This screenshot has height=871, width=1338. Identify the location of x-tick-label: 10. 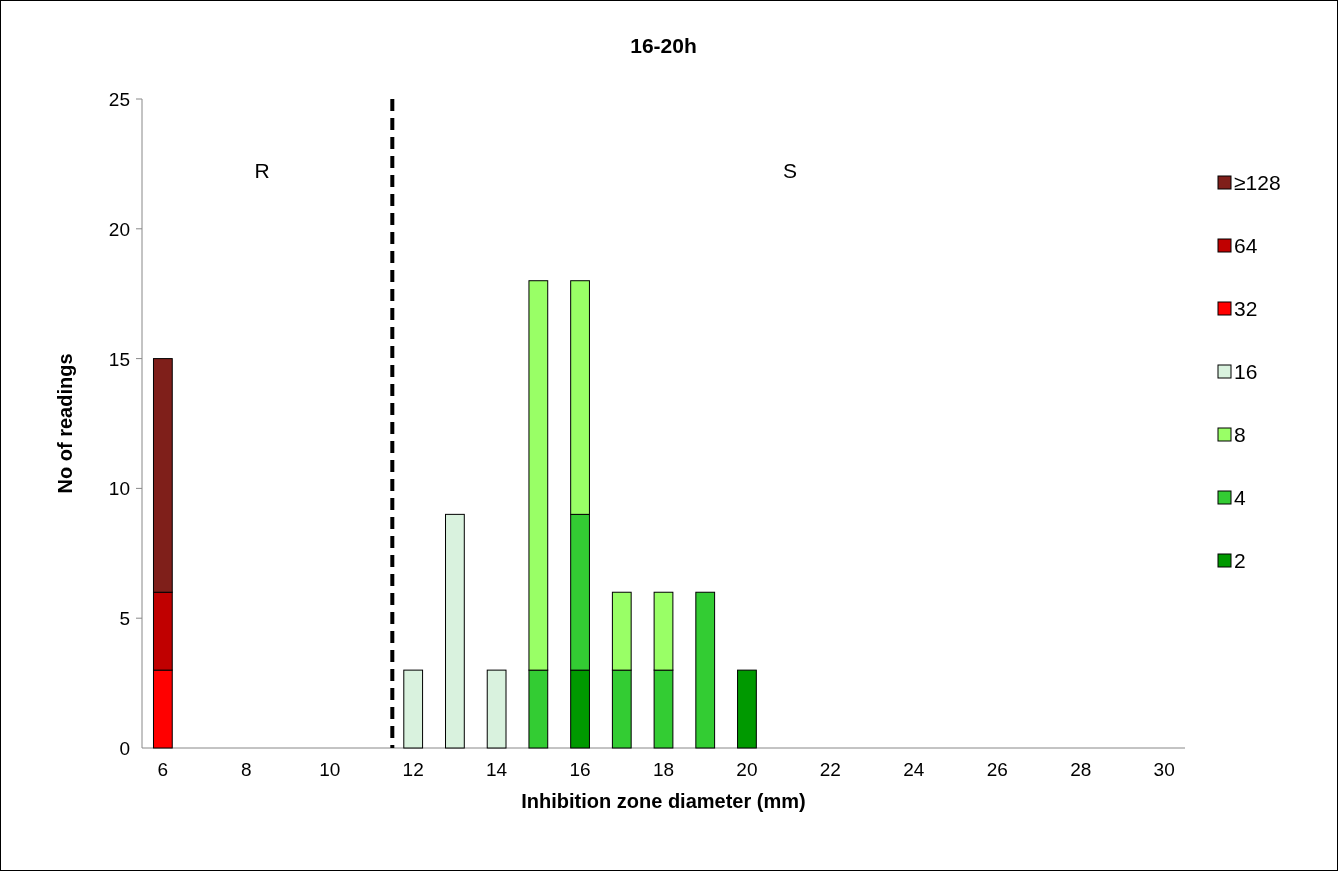
(330, 769).